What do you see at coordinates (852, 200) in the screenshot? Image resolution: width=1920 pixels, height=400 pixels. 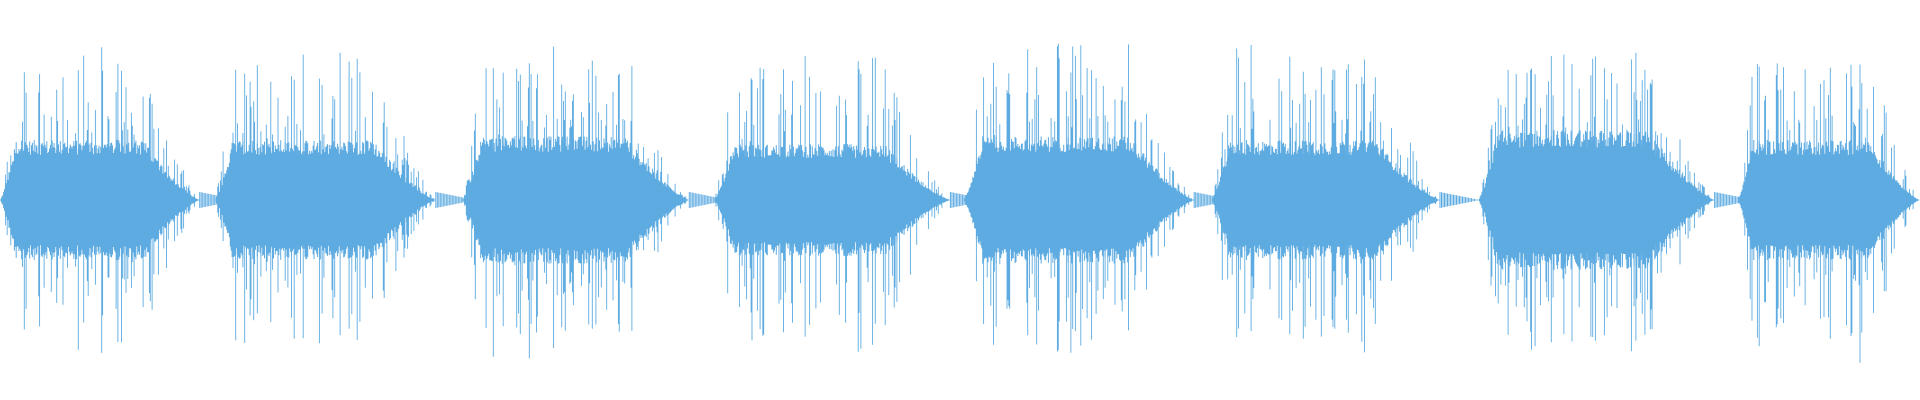 I see `burst-4-core` at bounding box center [852, 200].